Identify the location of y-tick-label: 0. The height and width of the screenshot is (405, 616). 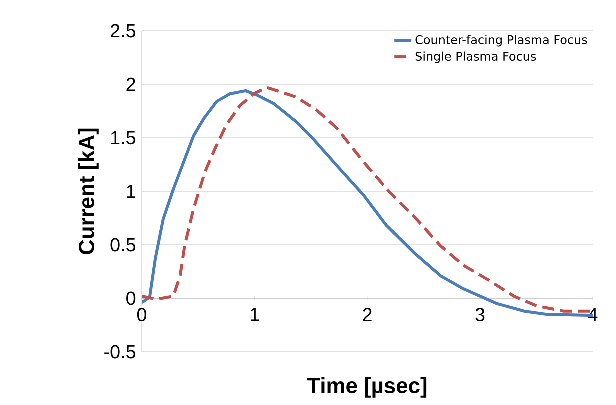
(131, 299).